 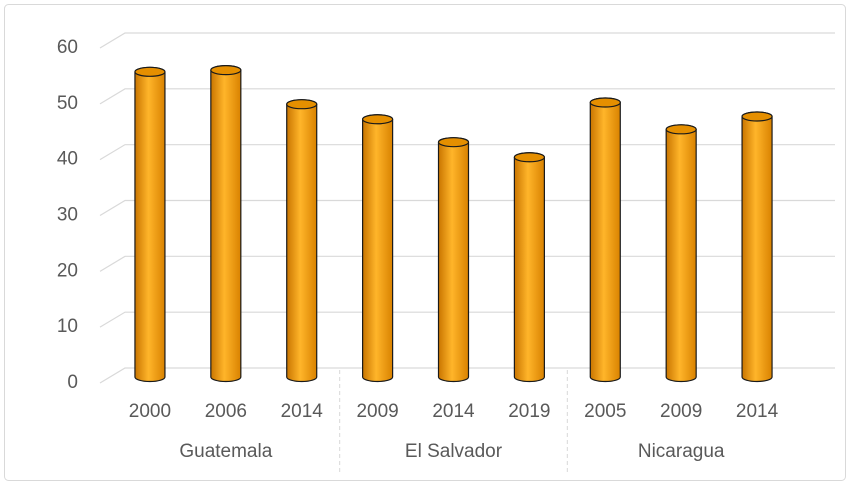 I want to click on y-tick-label: 30, so click(x=67, y=215).